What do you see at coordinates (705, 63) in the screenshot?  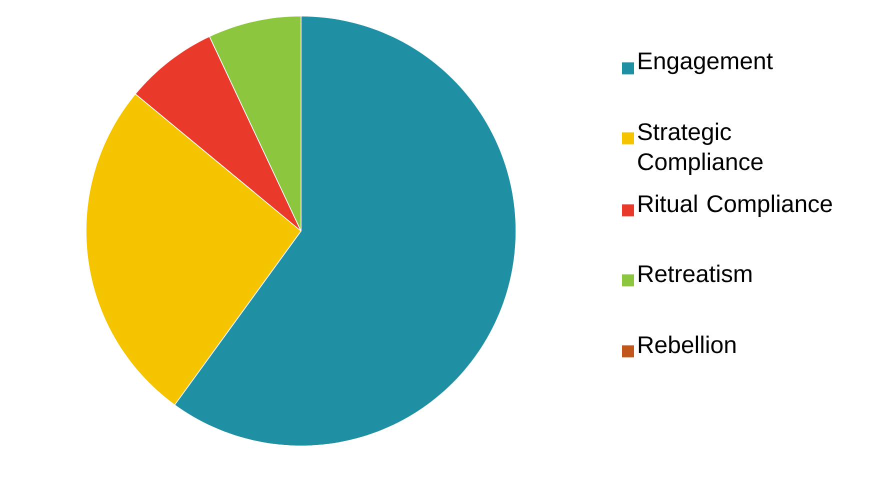 I see `legend-label: Engagement` at bounding box center [705, 63].